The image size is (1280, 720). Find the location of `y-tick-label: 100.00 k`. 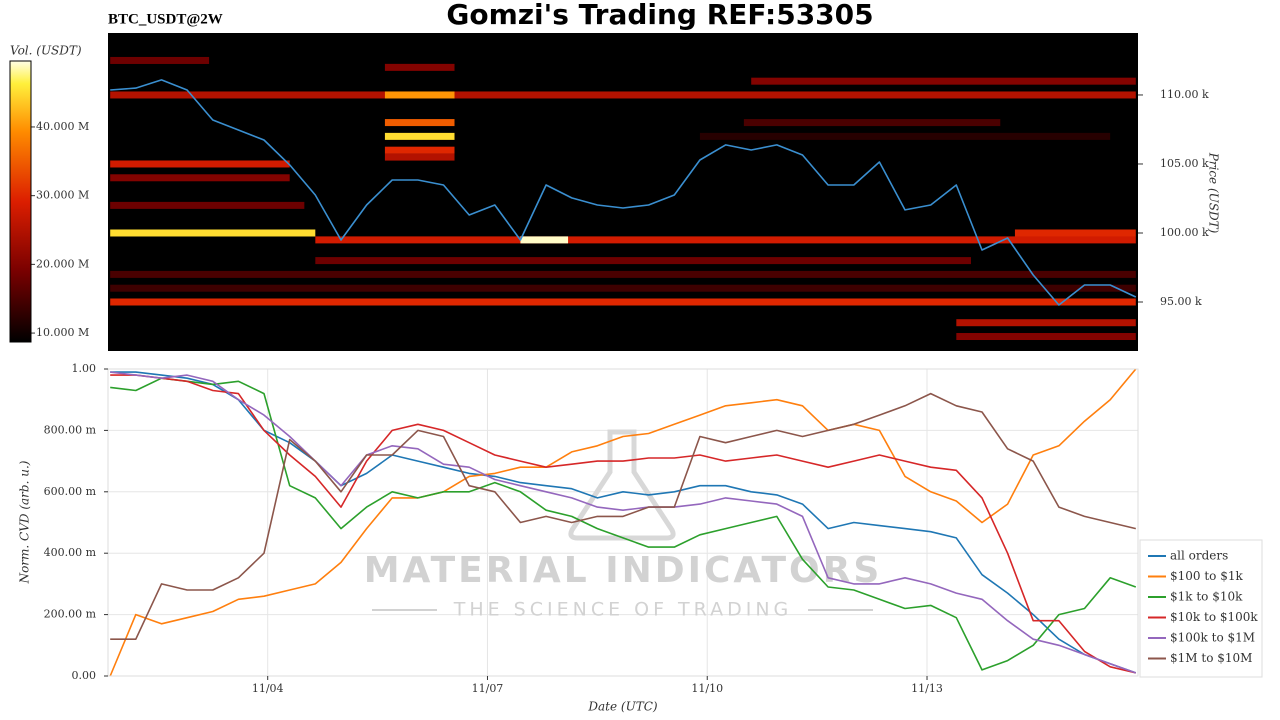

y-tick-label: 100.00 k is located at coordinates (1184, 232).